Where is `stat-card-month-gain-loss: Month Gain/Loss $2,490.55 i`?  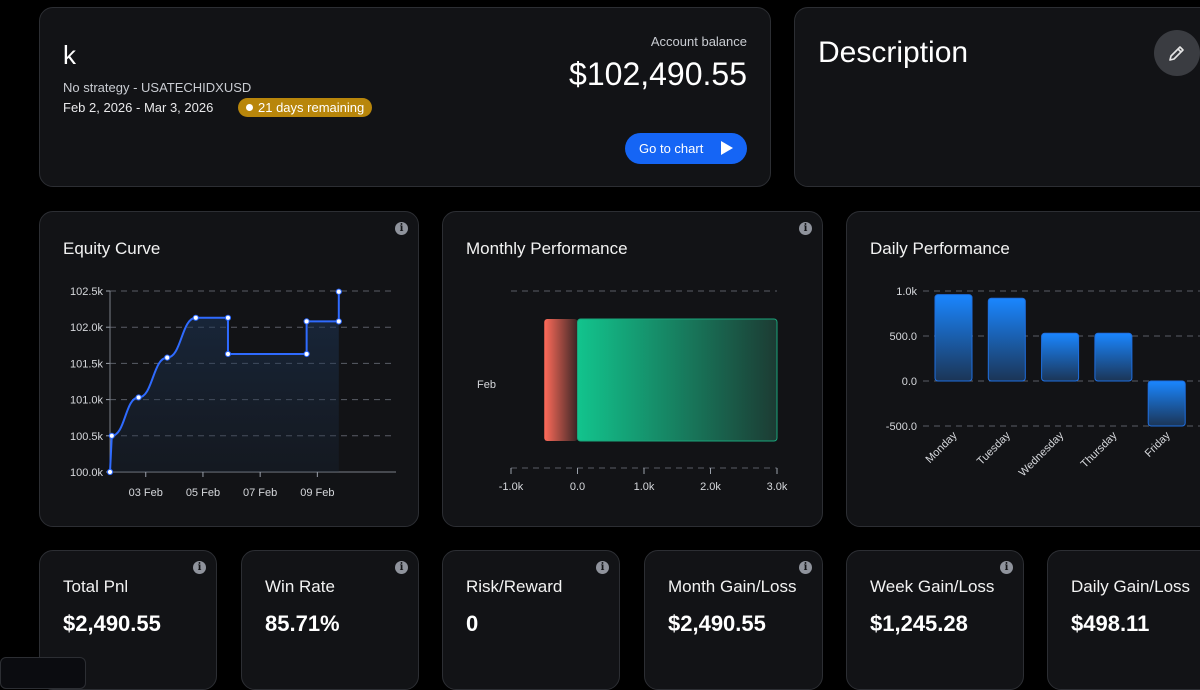 stat-card-month-gain-loss: Month Gain/Loss $2,490.55 i is located at coordinates (733, 620).